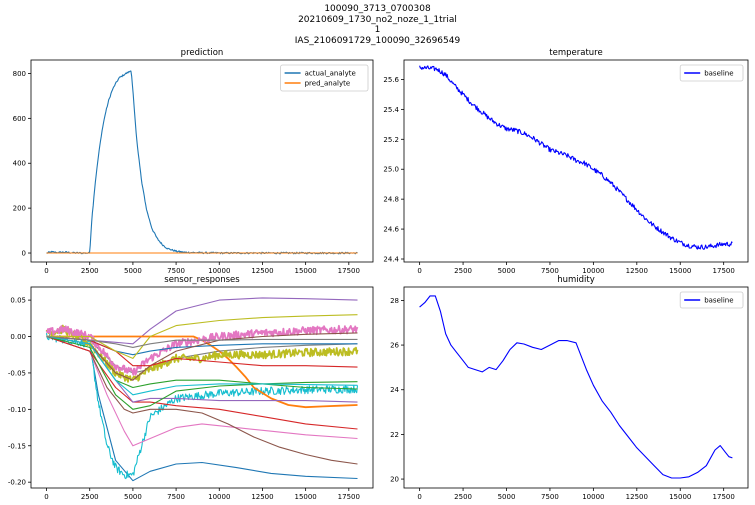  What do you see at coordinates (219, 268) in the screenshot?
I see `prediction-xtick: 10000` at bounding box center [219, 268].